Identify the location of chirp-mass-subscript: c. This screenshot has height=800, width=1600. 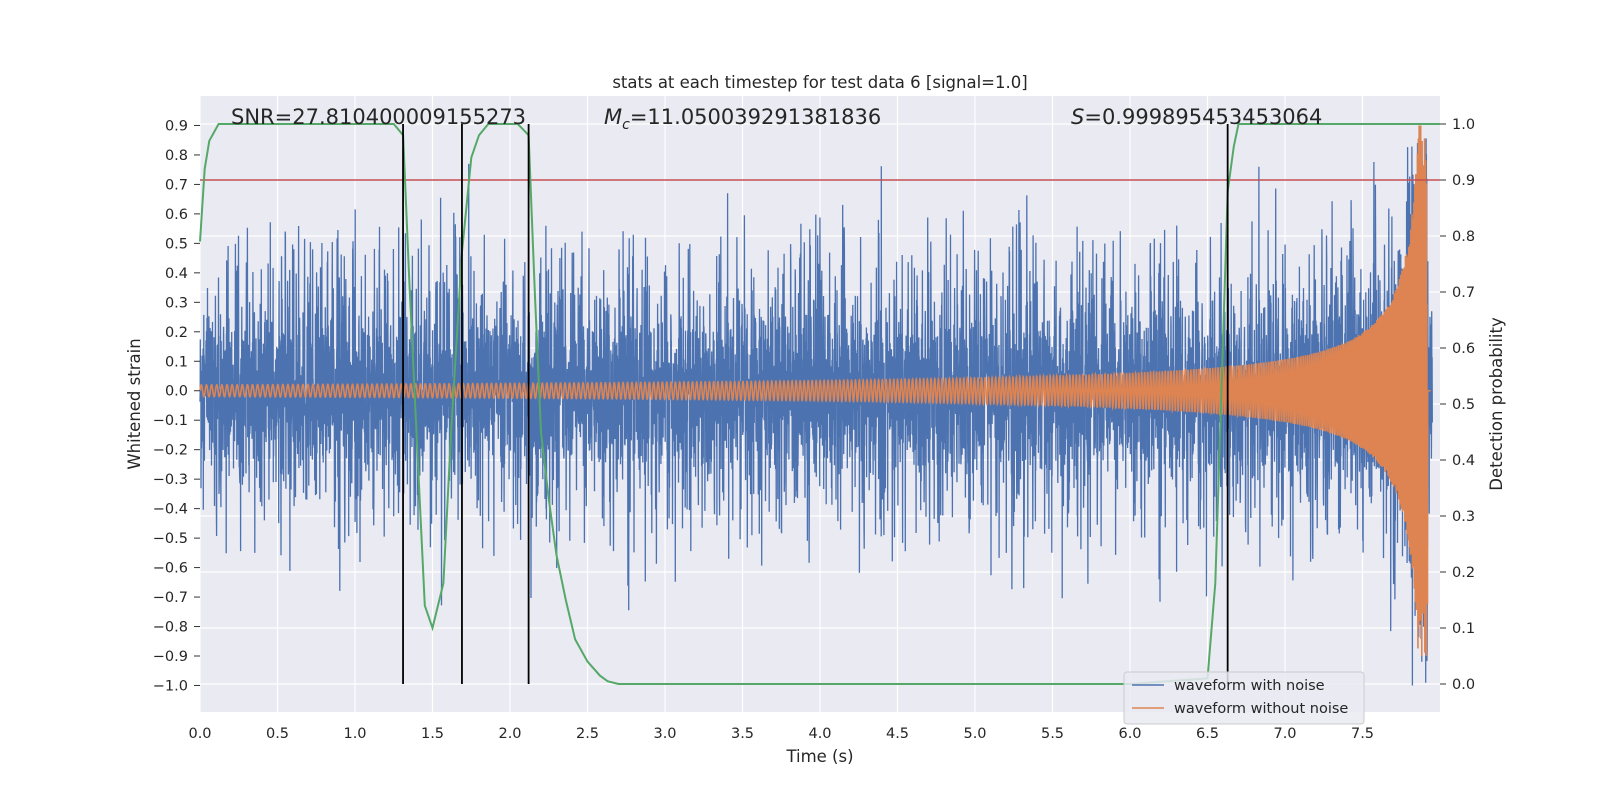
(626, 125).